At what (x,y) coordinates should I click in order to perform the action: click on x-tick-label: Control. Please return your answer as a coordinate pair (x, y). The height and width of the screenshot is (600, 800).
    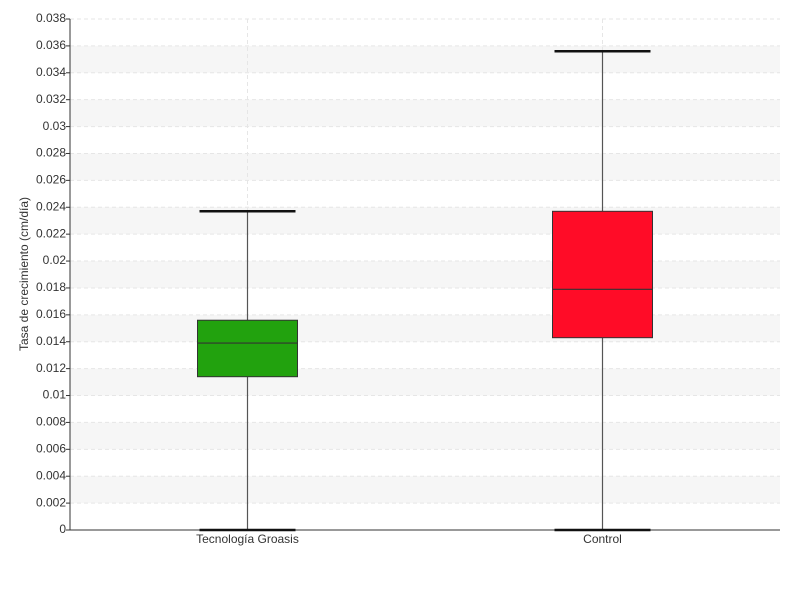
    Looking at the image, I should click on (602, 539).